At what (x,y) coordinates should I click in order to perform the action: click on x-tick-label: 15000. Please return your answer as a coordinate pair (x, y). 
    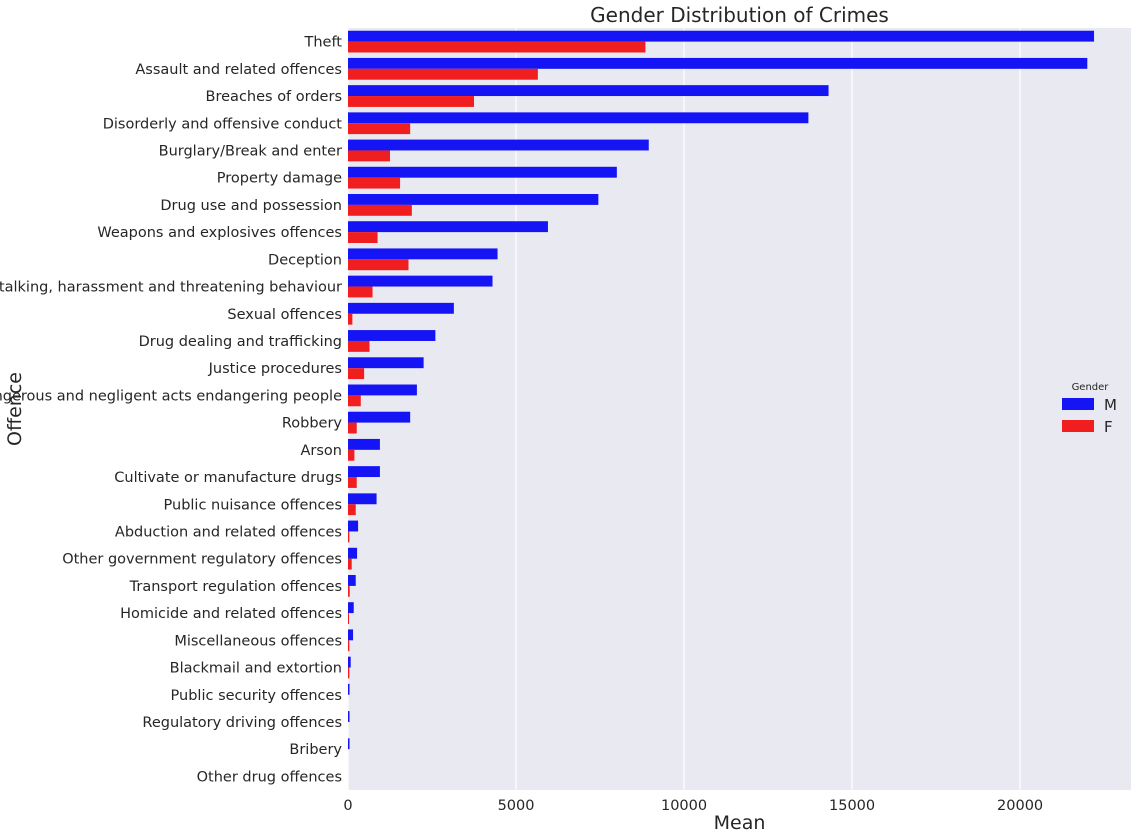
    Looking at the image, I should click on (852, 806).